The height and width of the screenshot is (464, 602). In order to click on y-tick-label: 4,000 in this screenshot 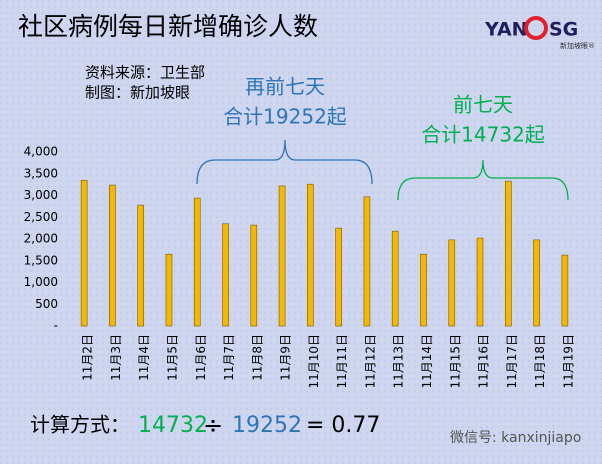, I will do `click(41, 152)`.